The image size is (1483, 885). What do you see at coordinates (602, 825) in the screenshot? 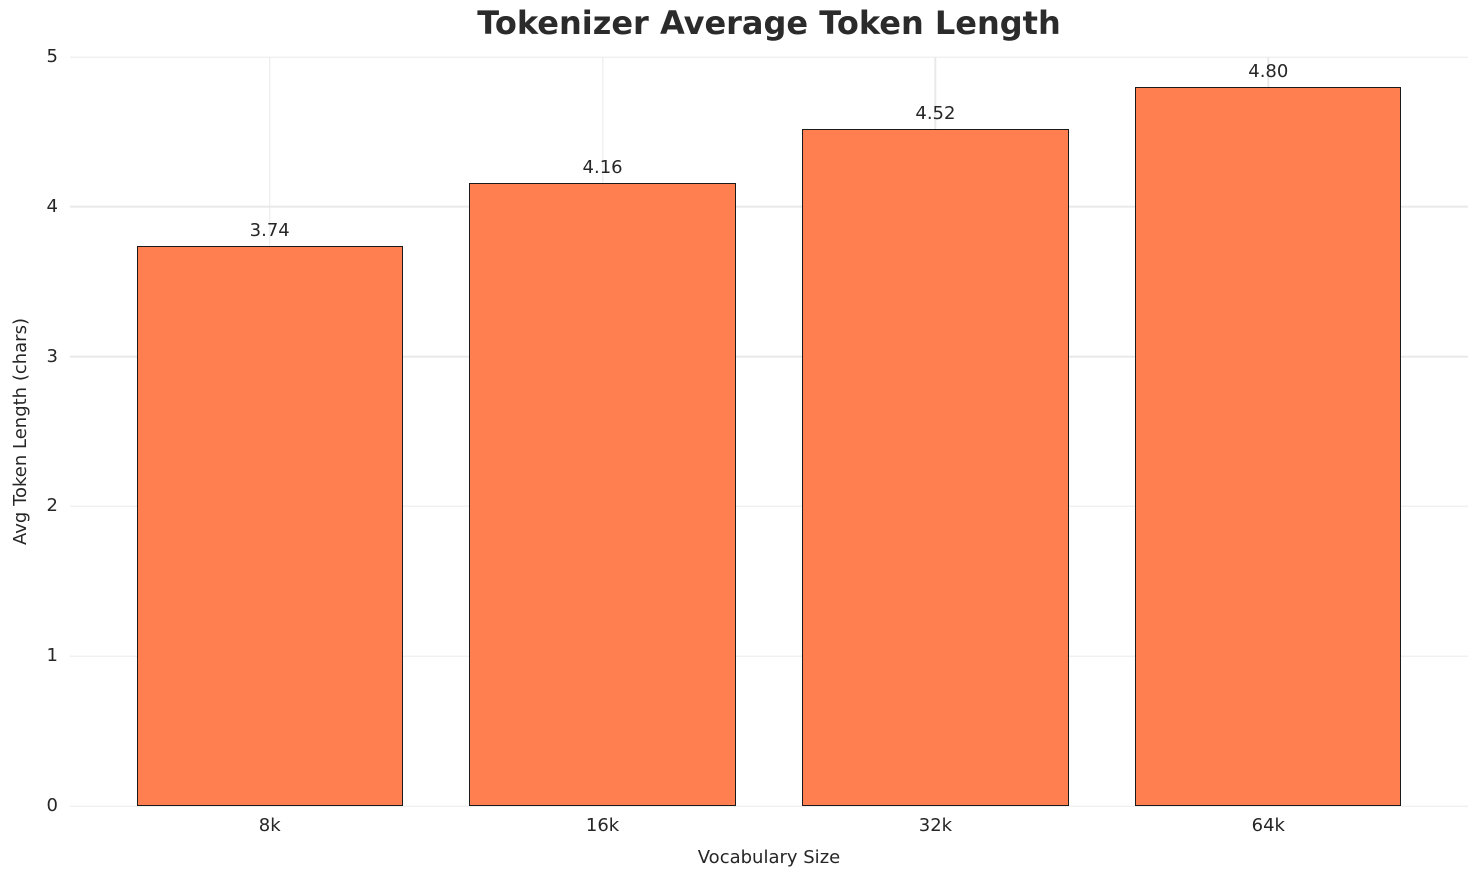
I see `x-tick-label: 16k` at bounding box center [602, 825].